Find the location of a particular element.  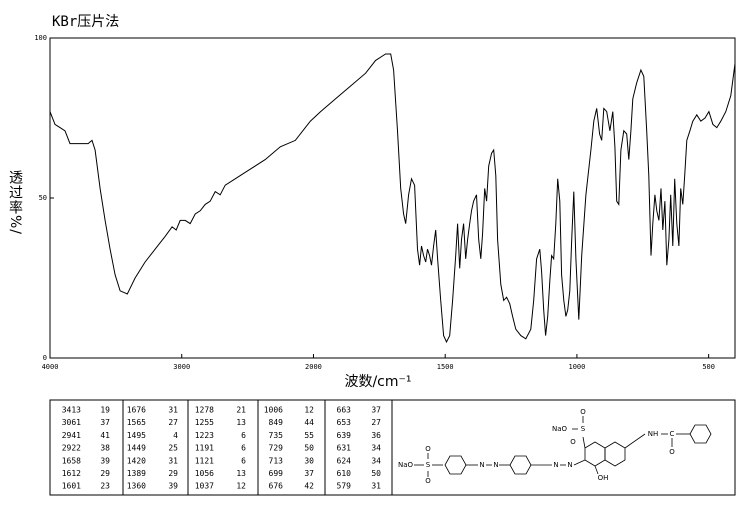

peak-wavenumber: 1449 is located at coordinates (136, 448).